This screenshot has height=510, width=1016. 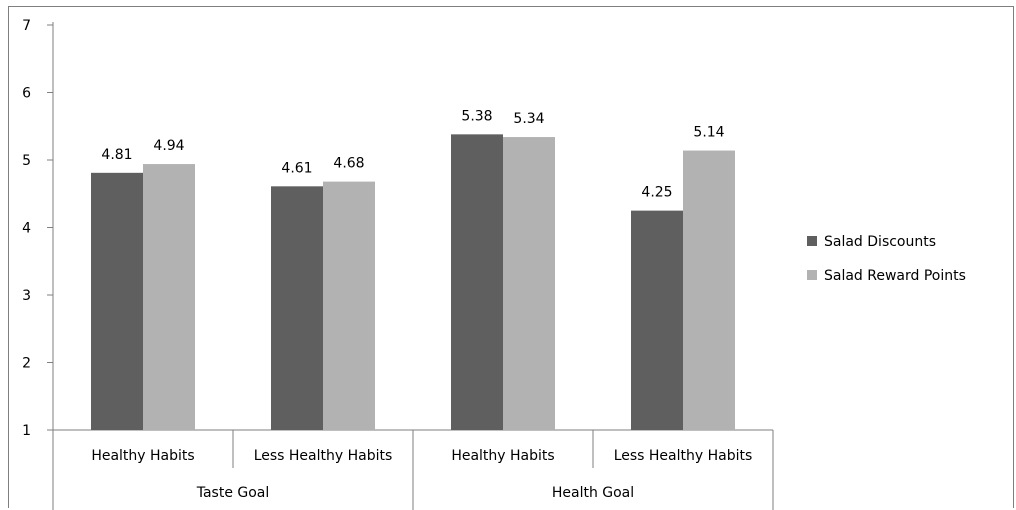 What do you see at coordinates (296, 168) in the screenshot?
I see `data-label: 4.61` at bounding box center [296, 168].